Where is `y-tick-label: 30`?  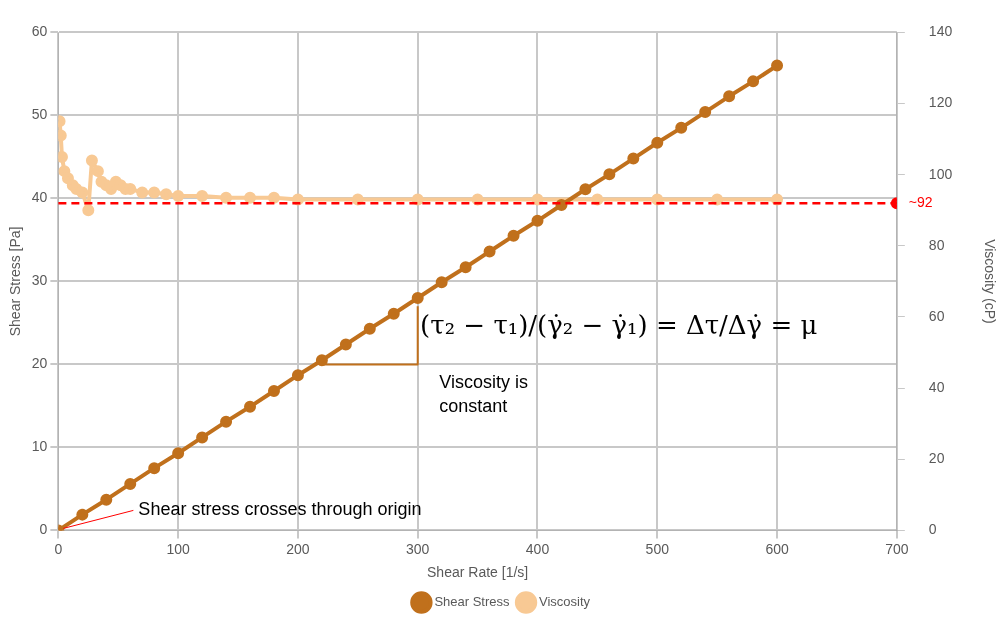 y-tick-label: 30 is located at coordinates (39, 280).